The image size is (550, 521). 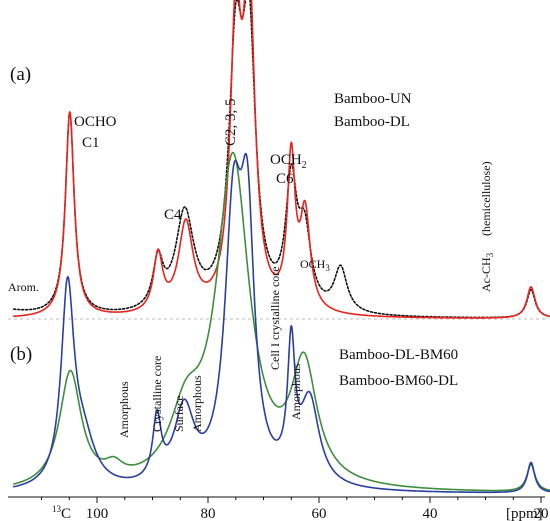 I want to click on amorphous-label-1: Amorphous, so click(x=124, y=409).